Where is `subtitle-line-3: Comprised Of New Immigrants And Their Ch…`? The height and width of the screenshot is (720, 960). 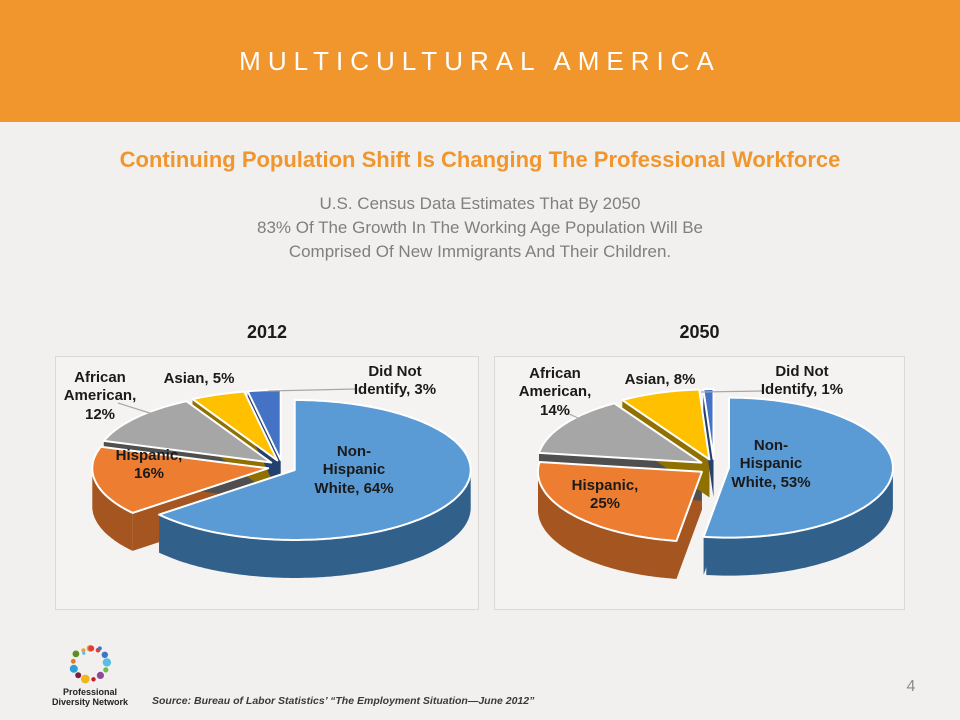 subtitle-line-3: Comprised Of New Immigrants And Their Ch… is located at coordinates (480, 251).